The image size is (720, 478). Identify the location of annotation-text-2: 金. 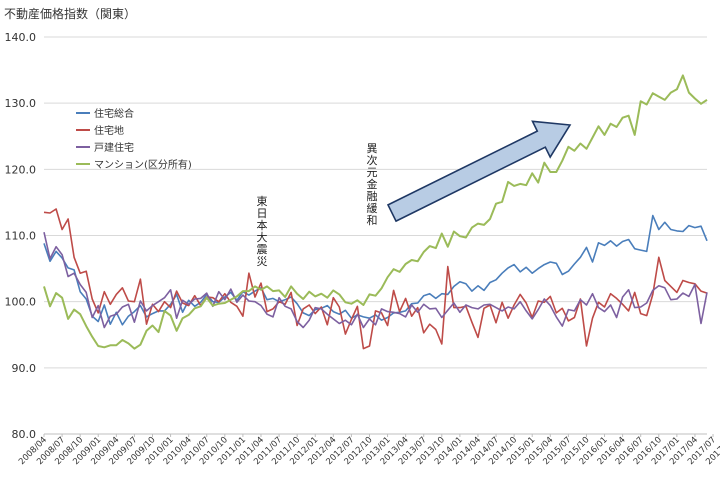
(372, 184).